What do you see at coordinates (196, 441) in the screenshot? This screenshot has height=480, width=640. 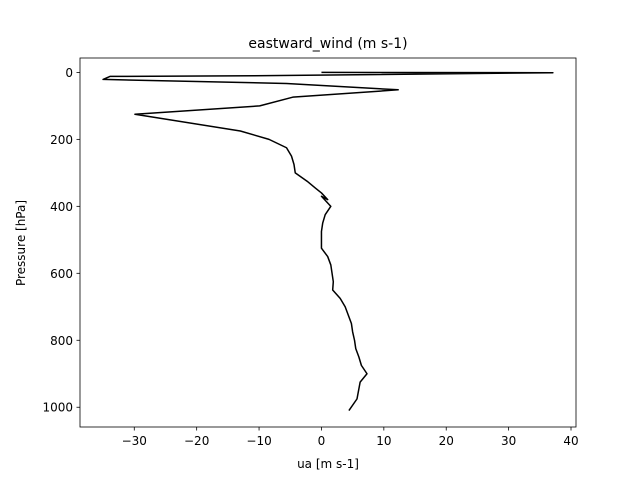 I see `x-tick-label: −20` at bounding box center [196, 441].